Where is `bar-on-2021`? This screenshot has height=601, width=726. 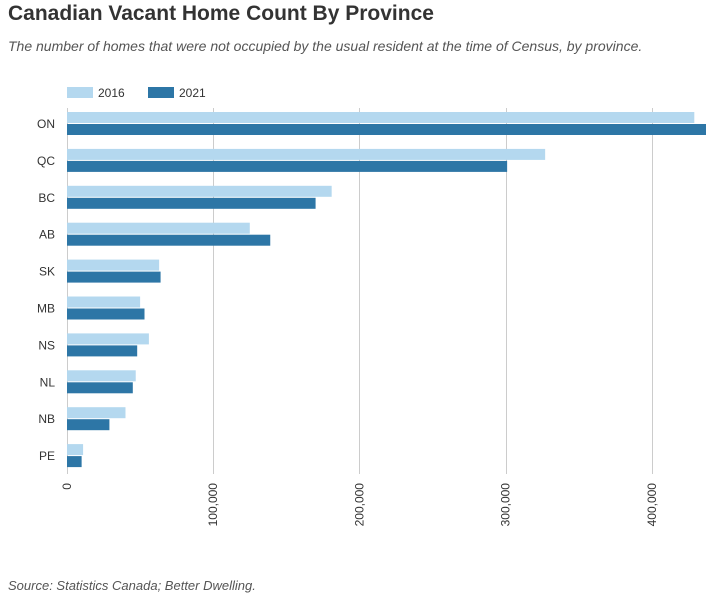 bar-on-2021 is located at coordinates (386, 129).